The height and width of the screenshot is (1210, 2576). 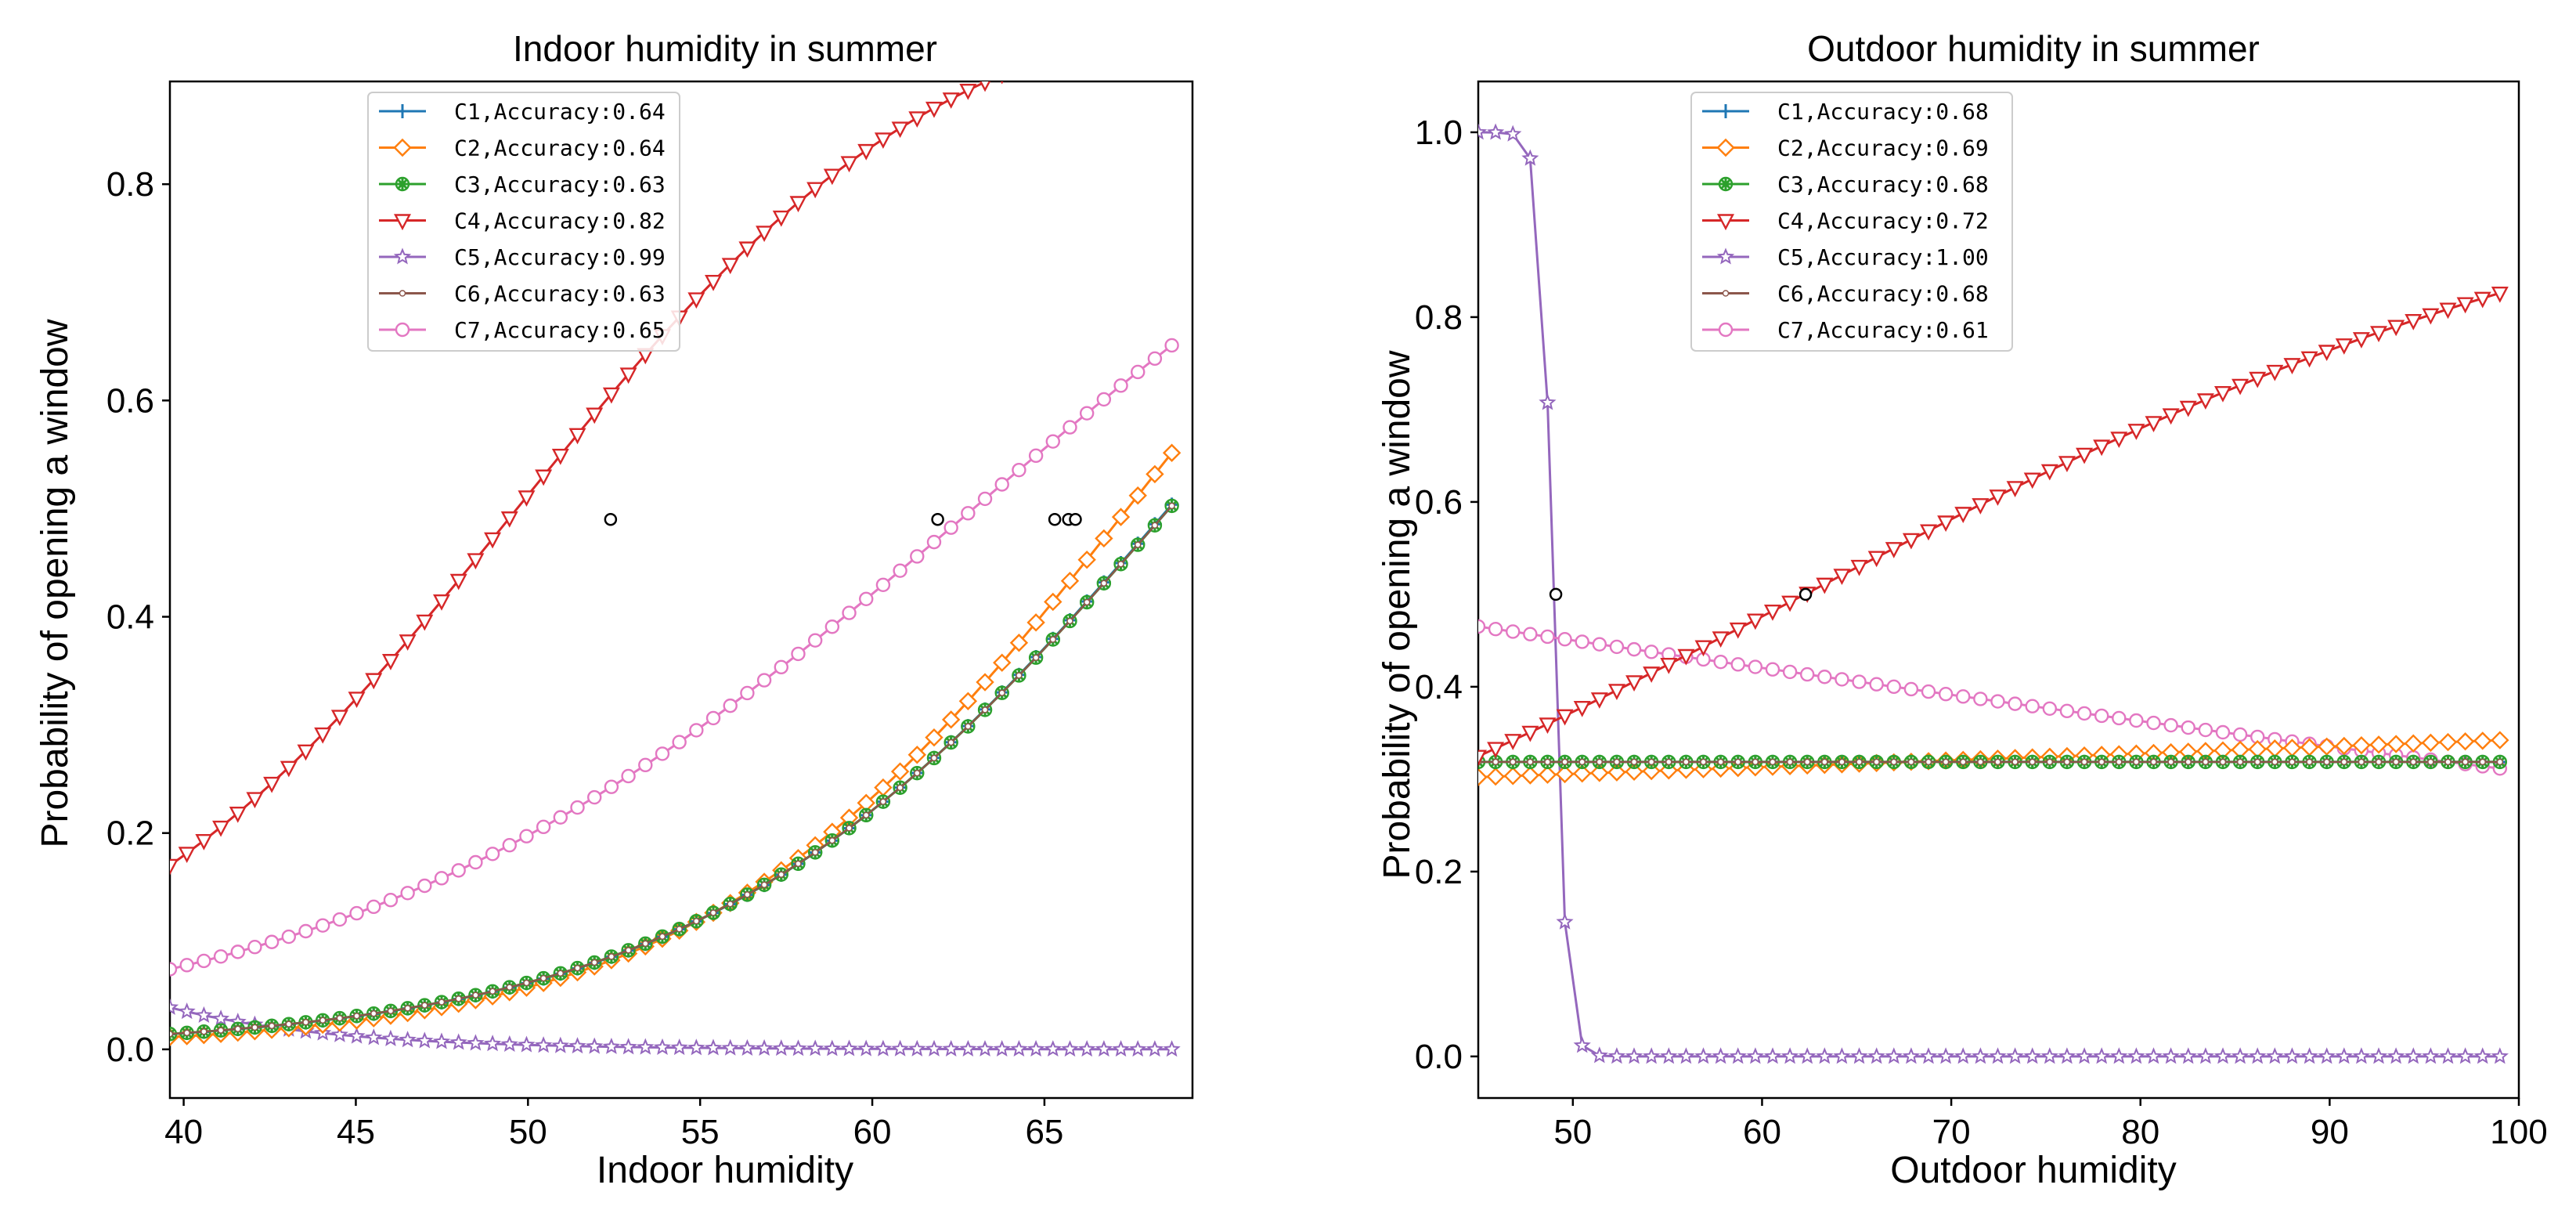 What do you see at coordinates (2140, 1132) in the screenshot?
I see `x-tick-label: 80` at bounding box center [2140, 1132].